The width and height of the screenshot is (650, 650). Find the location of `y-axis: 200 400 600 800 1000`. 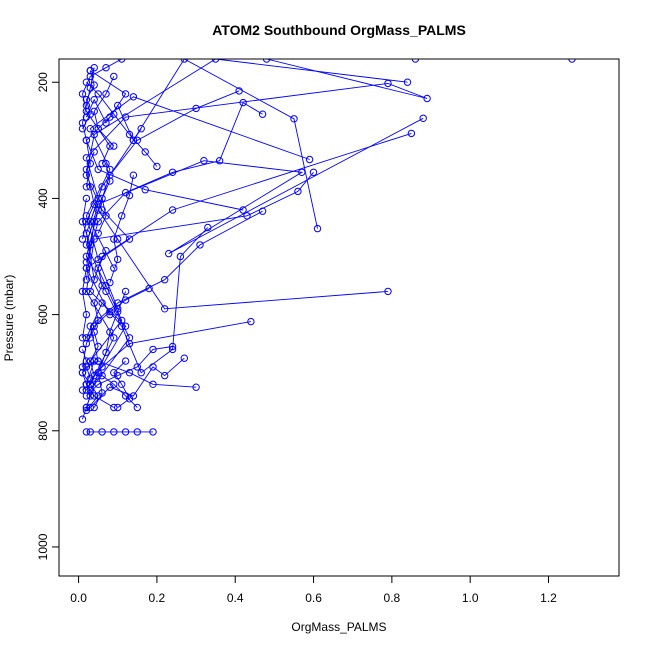

y-axis: 200 400 600 800 1000 is located at coordinates (48, 316).